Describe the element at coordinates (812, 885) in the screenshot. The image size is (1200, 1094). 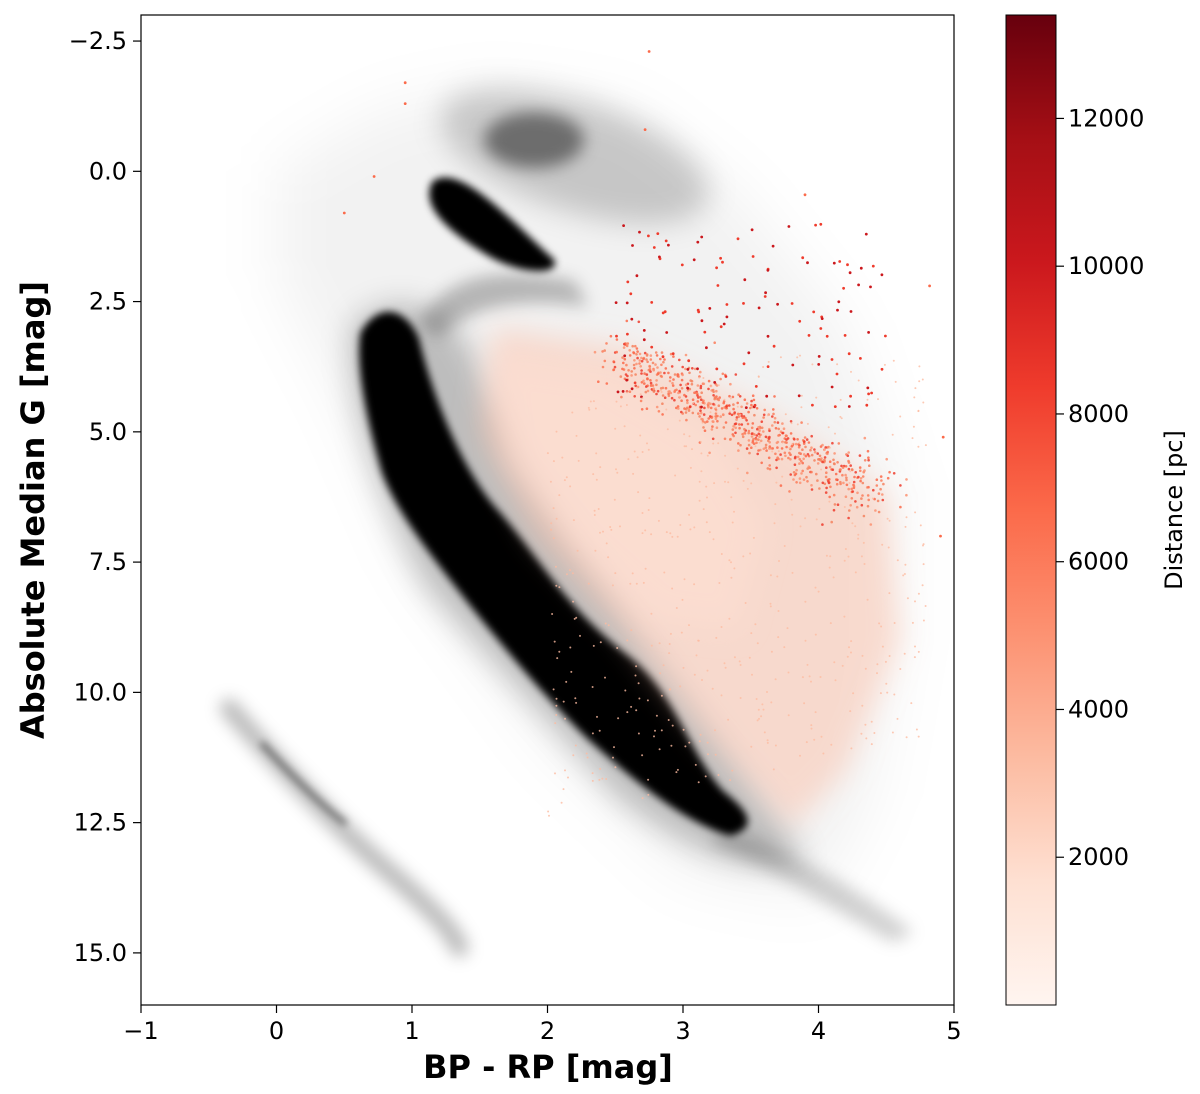
I see `lower-ms-tail` at that location.